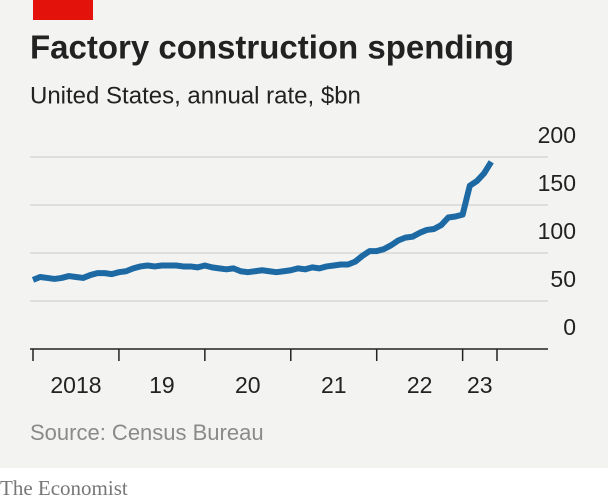 Image resolution: width=608 pixels, height=504 pixels. I want to click on x-tick-label: 19, so click(162, 385).